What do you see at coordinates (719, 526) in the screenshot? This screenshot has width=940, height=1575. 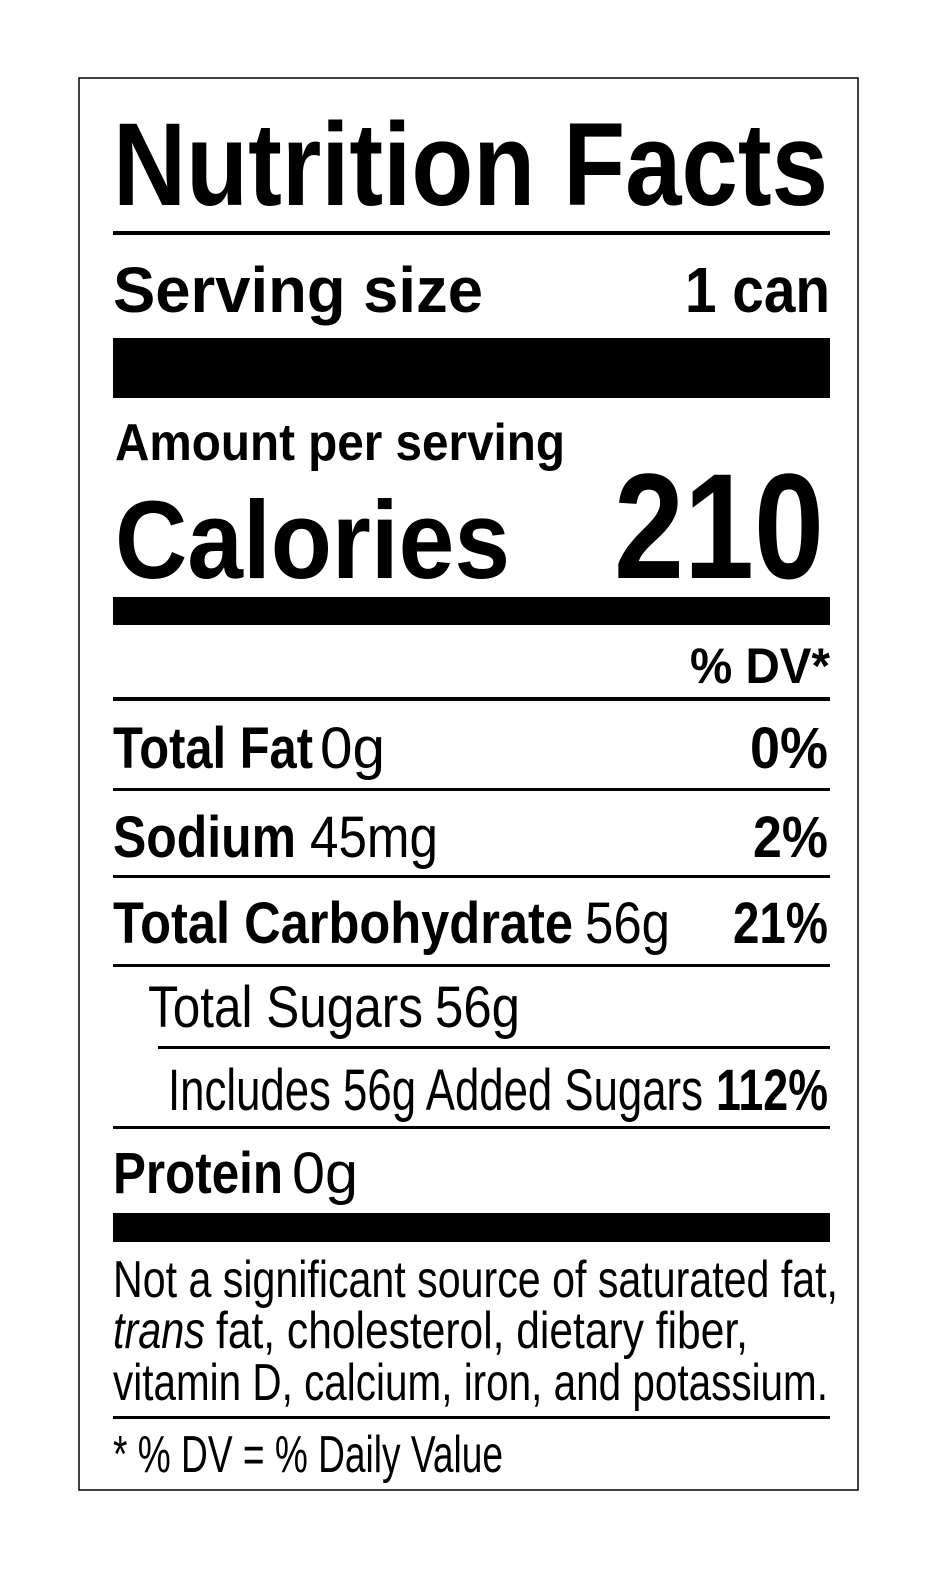 I see `calories-value: 210` at bounding box center [719, 526].